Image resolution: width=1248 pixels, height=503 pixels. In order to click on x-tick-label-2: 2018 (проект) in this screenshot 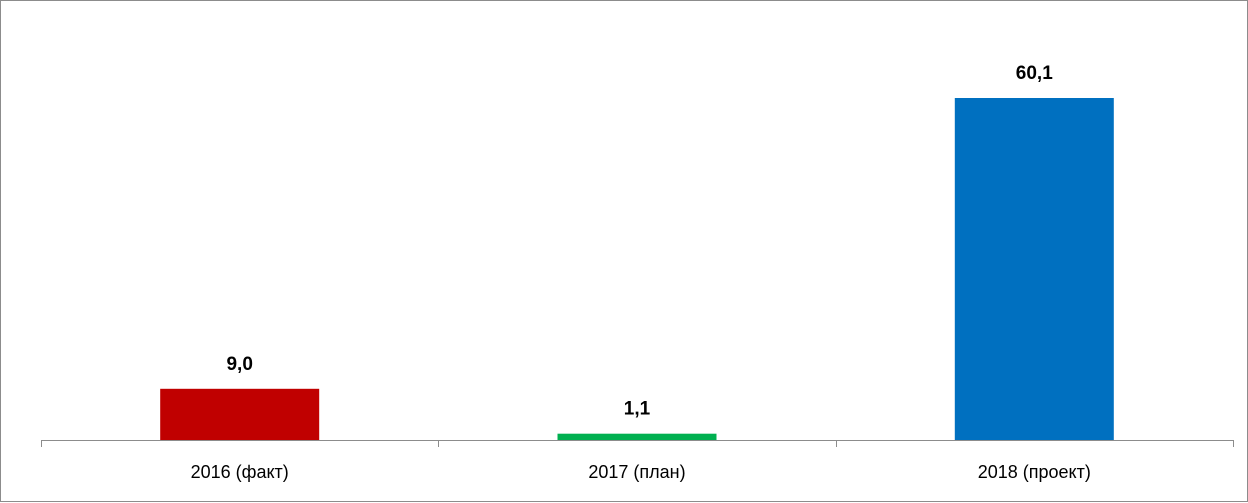, I will do `click(1034, 472)`.